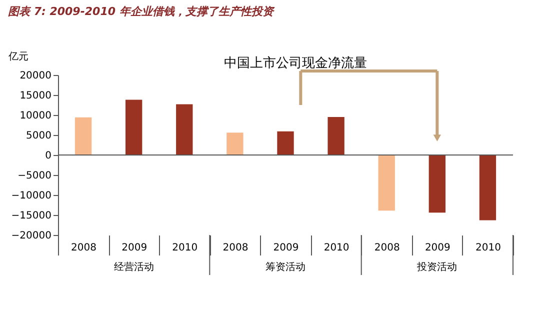 The image size is (550, 315). Describe the element at coordinates (36, 96) in the screenshot. I see `y-tick-label: 15000` at that location.